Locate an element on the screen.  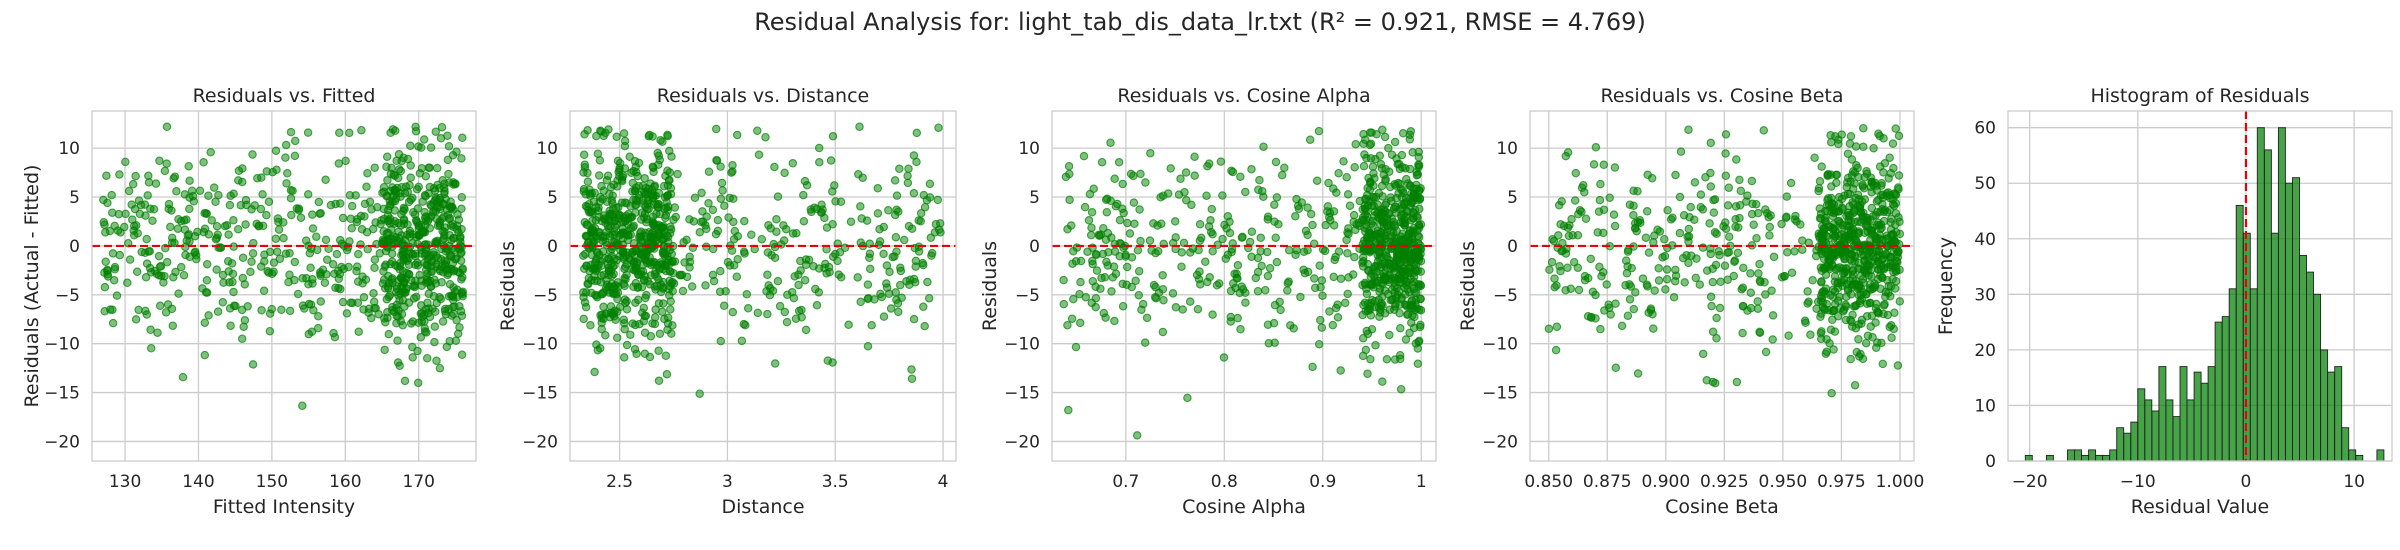
x-tick-label: 4 is located at coordinates (943, 482).